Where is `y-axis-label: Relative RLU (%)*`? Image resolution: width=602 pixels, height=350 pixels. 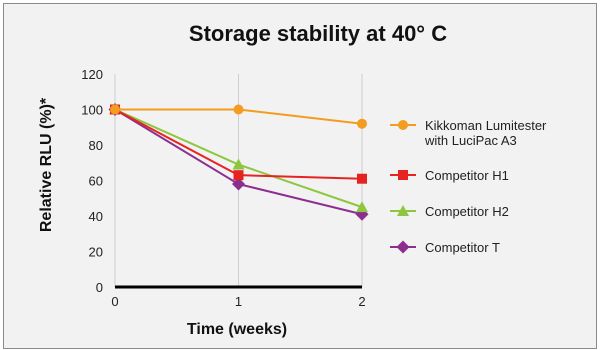 y-axis-label: Relative RLU (%)* is located at coordinates (46, 164).